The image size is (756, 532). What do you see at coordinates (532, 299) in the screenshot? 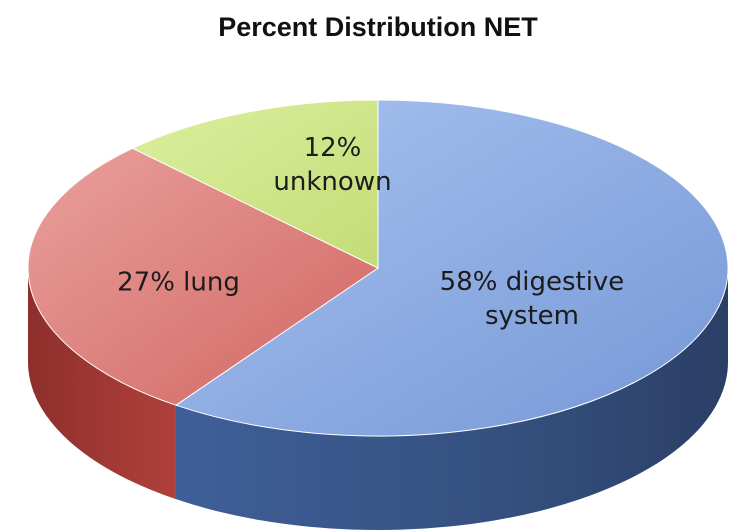
I see `pie-slice-label-0: 58% digestive system` at bounding box center [532, 299].